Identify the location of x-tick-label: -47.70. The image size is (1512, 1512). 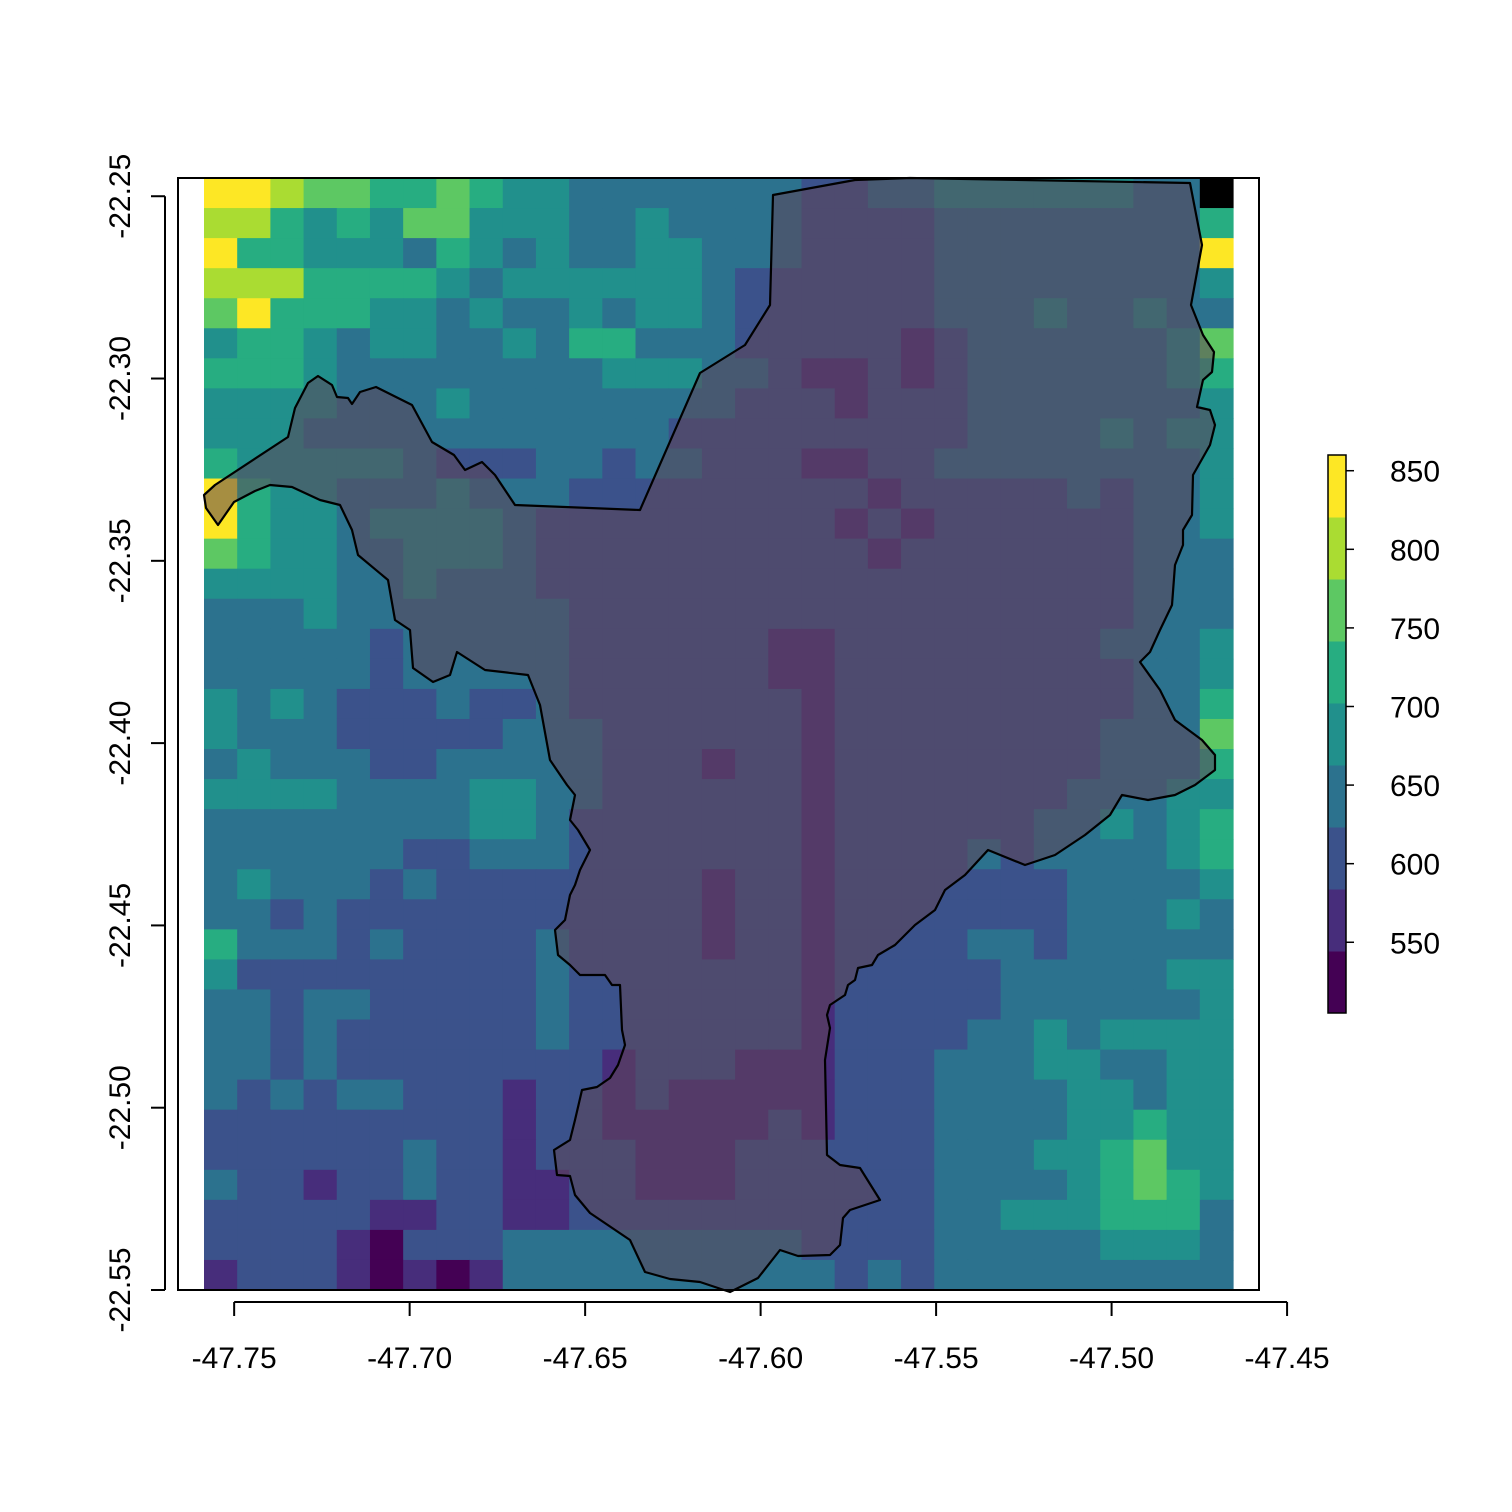
(409, 1358).